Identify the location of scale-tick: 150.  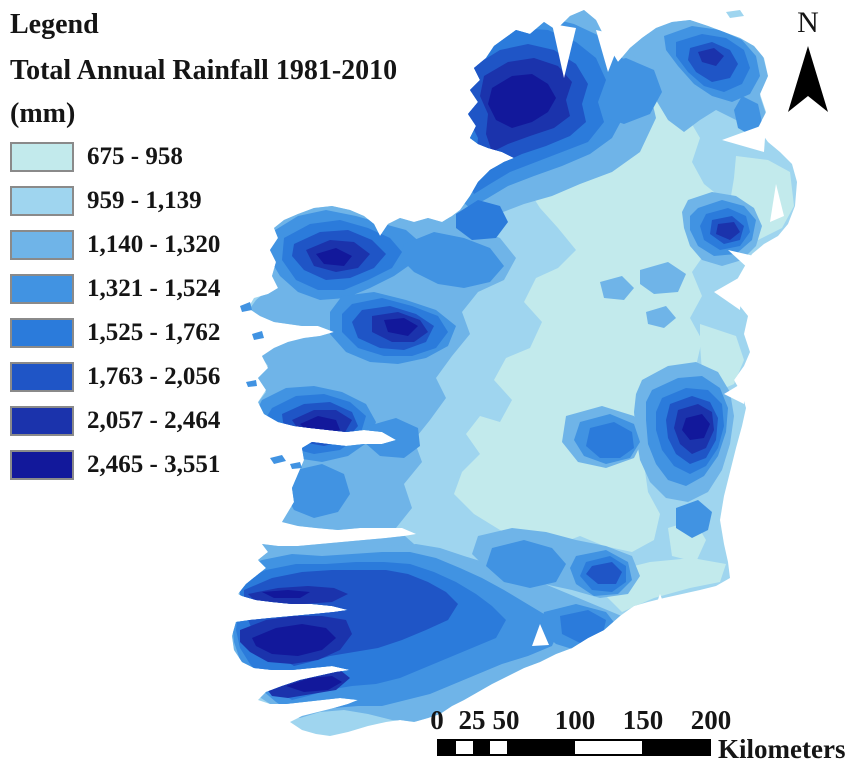
(643, 720).